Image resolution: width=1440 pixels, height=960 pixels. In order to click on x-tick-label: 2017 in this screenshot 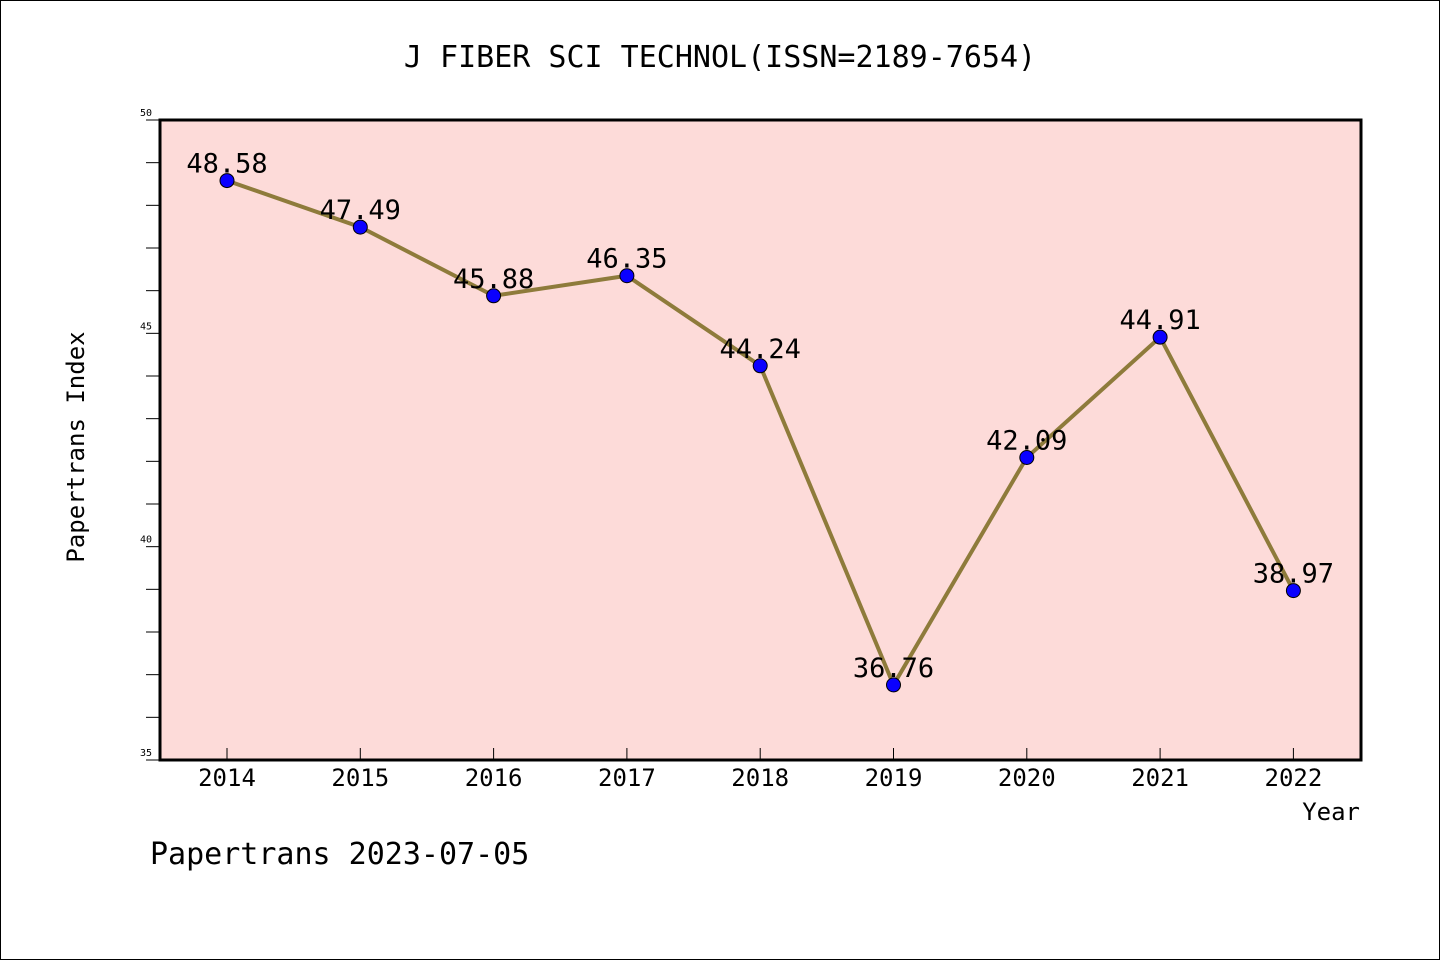, I will do `click(627, 778)`.